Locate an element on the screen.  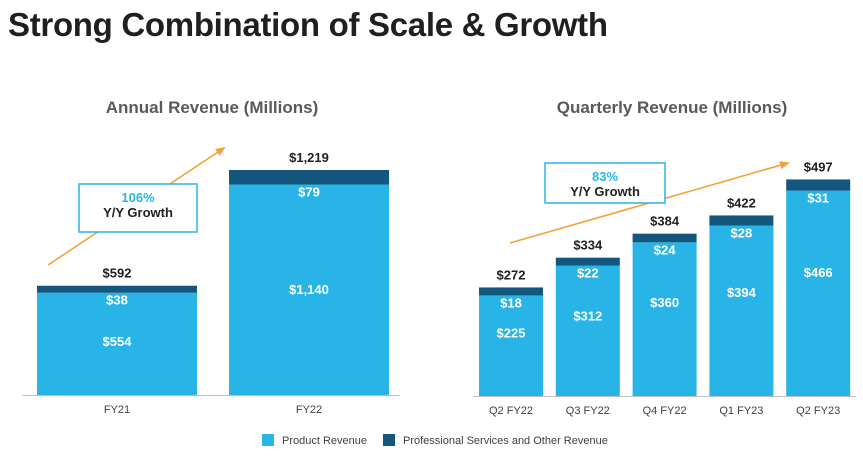
services-data-label: $79 is located at coordinates (309, 192).